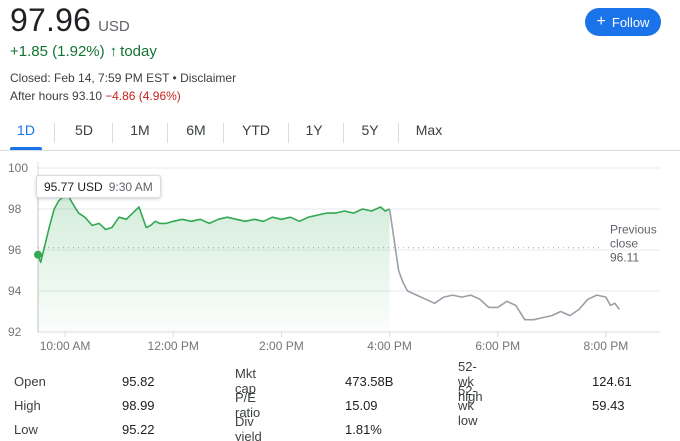 Image resolution: width=680 pixels, height=441 pixels. I want to click on x-tick-label: 2:00 PM, so click(281, 346).